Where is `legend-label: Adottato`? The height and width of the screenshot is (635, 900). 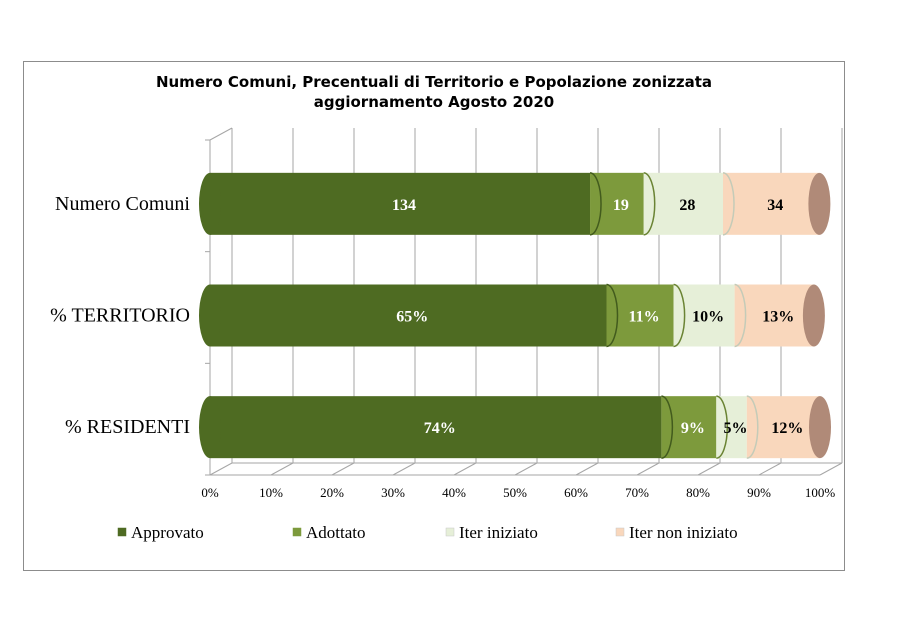 legend-label: Adottato is located at coordinates (336, 532).